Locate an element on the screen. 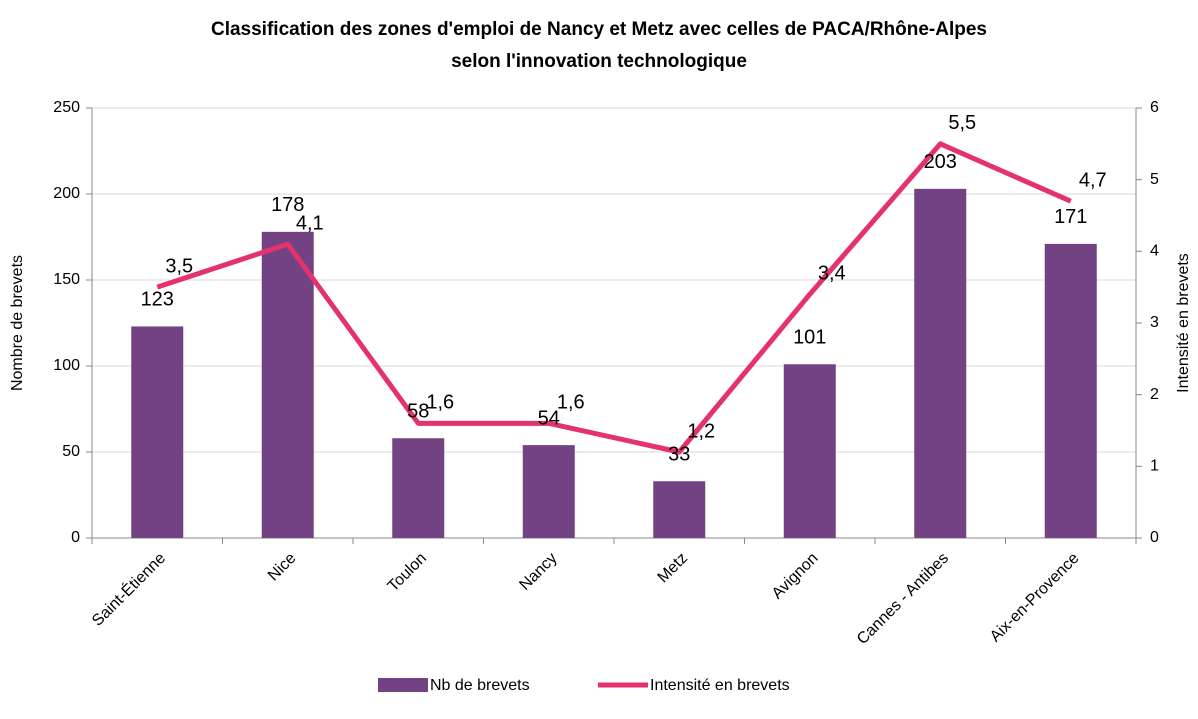 This screenshot has height=719, width=1198. line-value-label: 3,4 is located at coordinates (832, 274).